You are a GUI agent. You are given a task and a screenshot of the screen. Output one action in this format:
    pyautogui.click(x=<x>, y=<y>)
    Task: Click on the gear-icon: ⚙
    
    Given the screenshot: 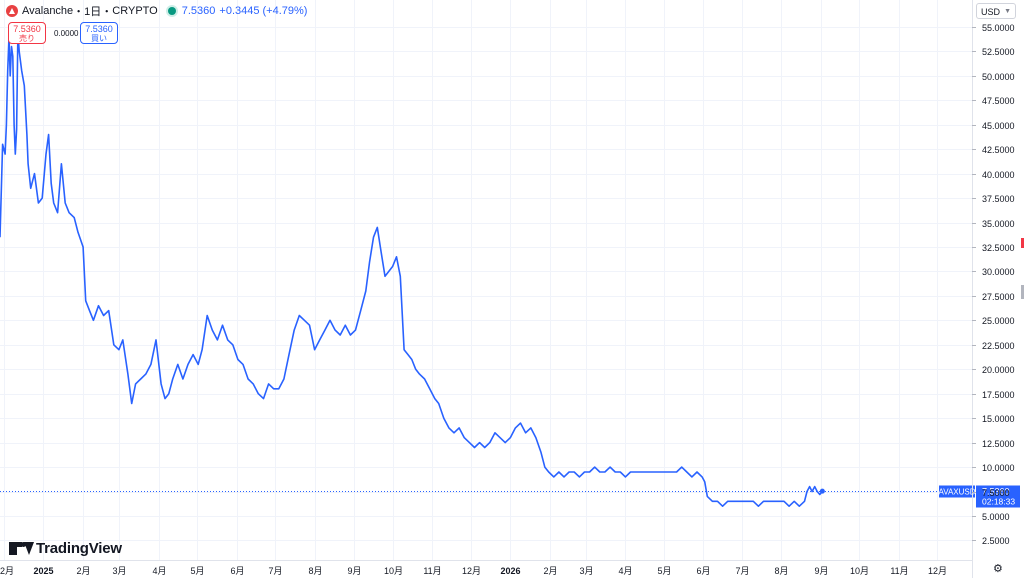 What is the action you would take?
    pyautogui.click(x=998, y=569)
    